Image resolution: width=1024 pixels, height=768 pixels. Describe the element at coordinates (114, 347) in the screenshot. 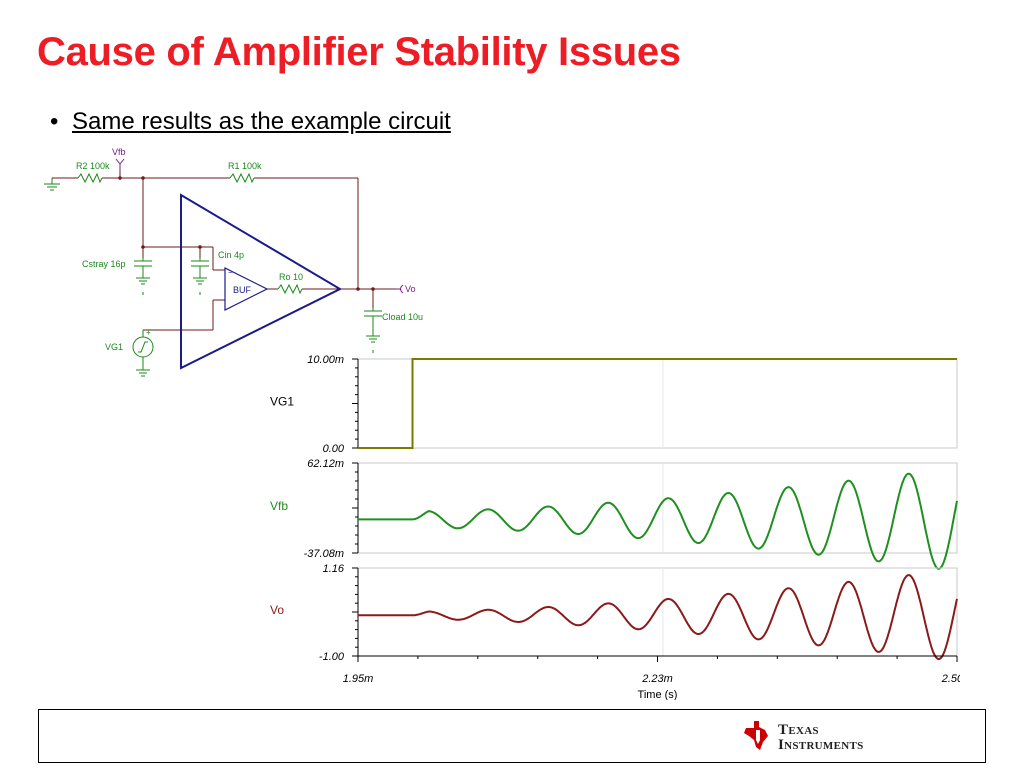

I see `vg1-source-label: VG1` at that location.